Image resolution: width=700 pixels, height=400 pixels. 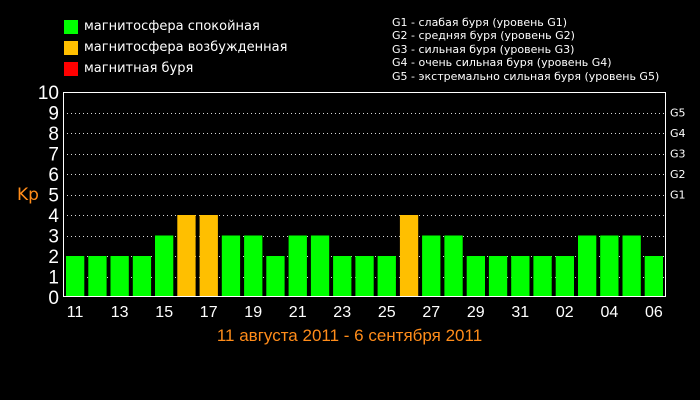 I want to click on x-tick-label-13: 13, so click(x=120, y=312).